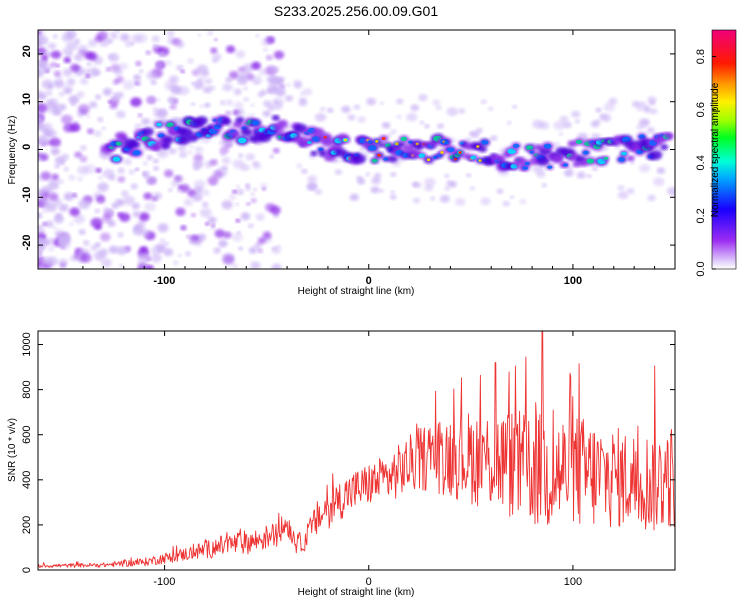 Image resolution: width=750 pixels, height=600 pixels. What do you see at coordinates (27, 147) in the screenshot?
I see `spectrogram-ytick-label: 0` at bounding box center [27, 147].